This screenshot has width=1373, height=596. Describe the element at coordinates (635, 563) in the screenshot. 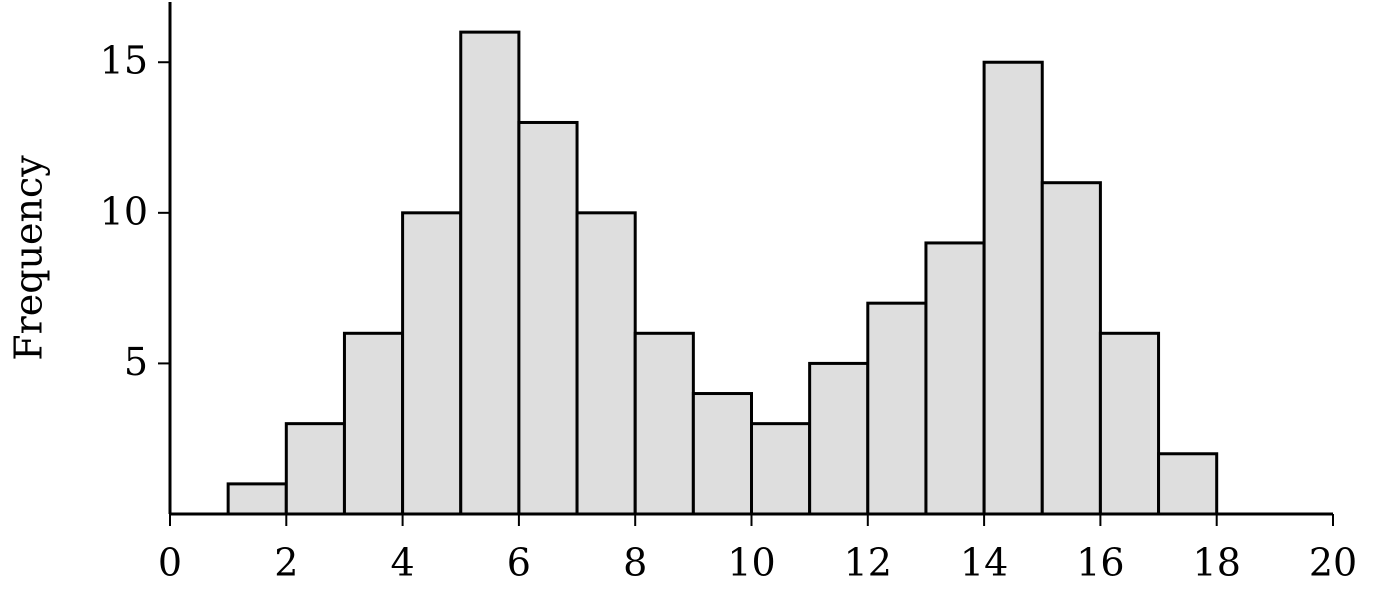

I see `x-tick-label: 8` at that location.